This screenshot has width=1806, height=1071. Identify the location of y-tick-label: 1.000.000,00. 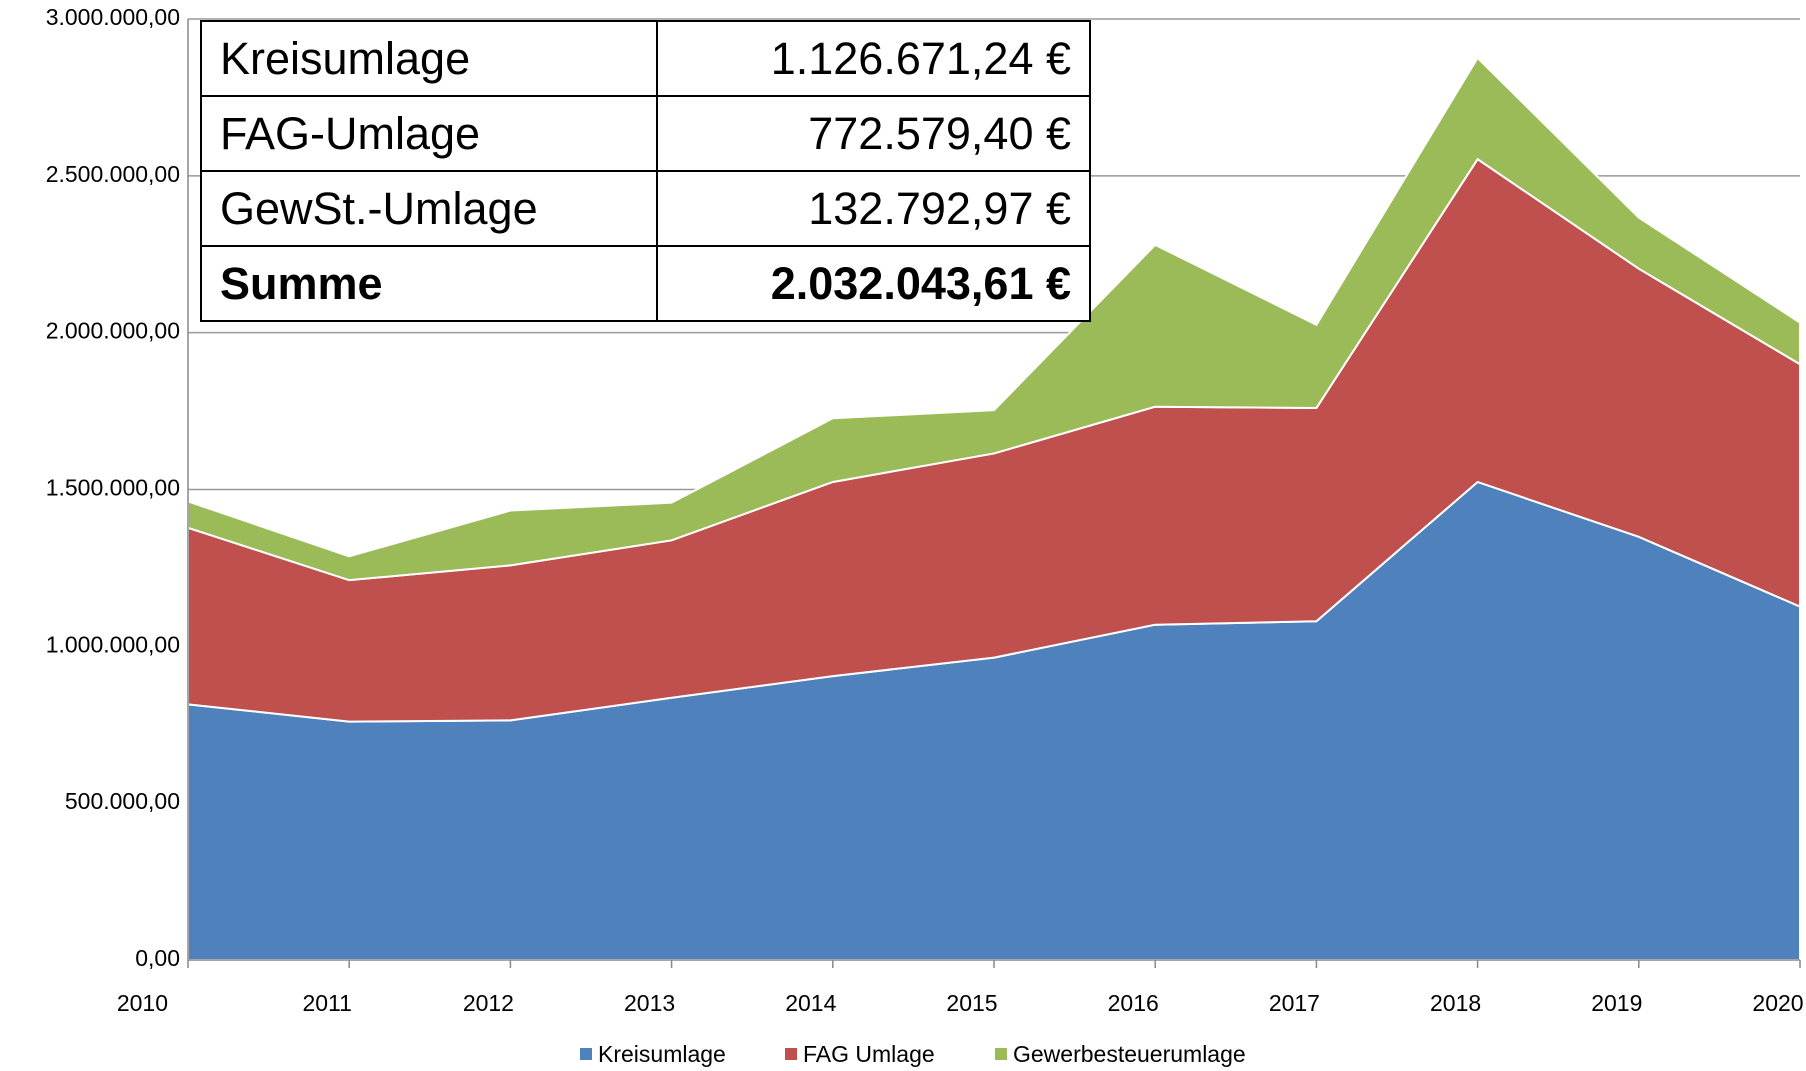
(113, 644).